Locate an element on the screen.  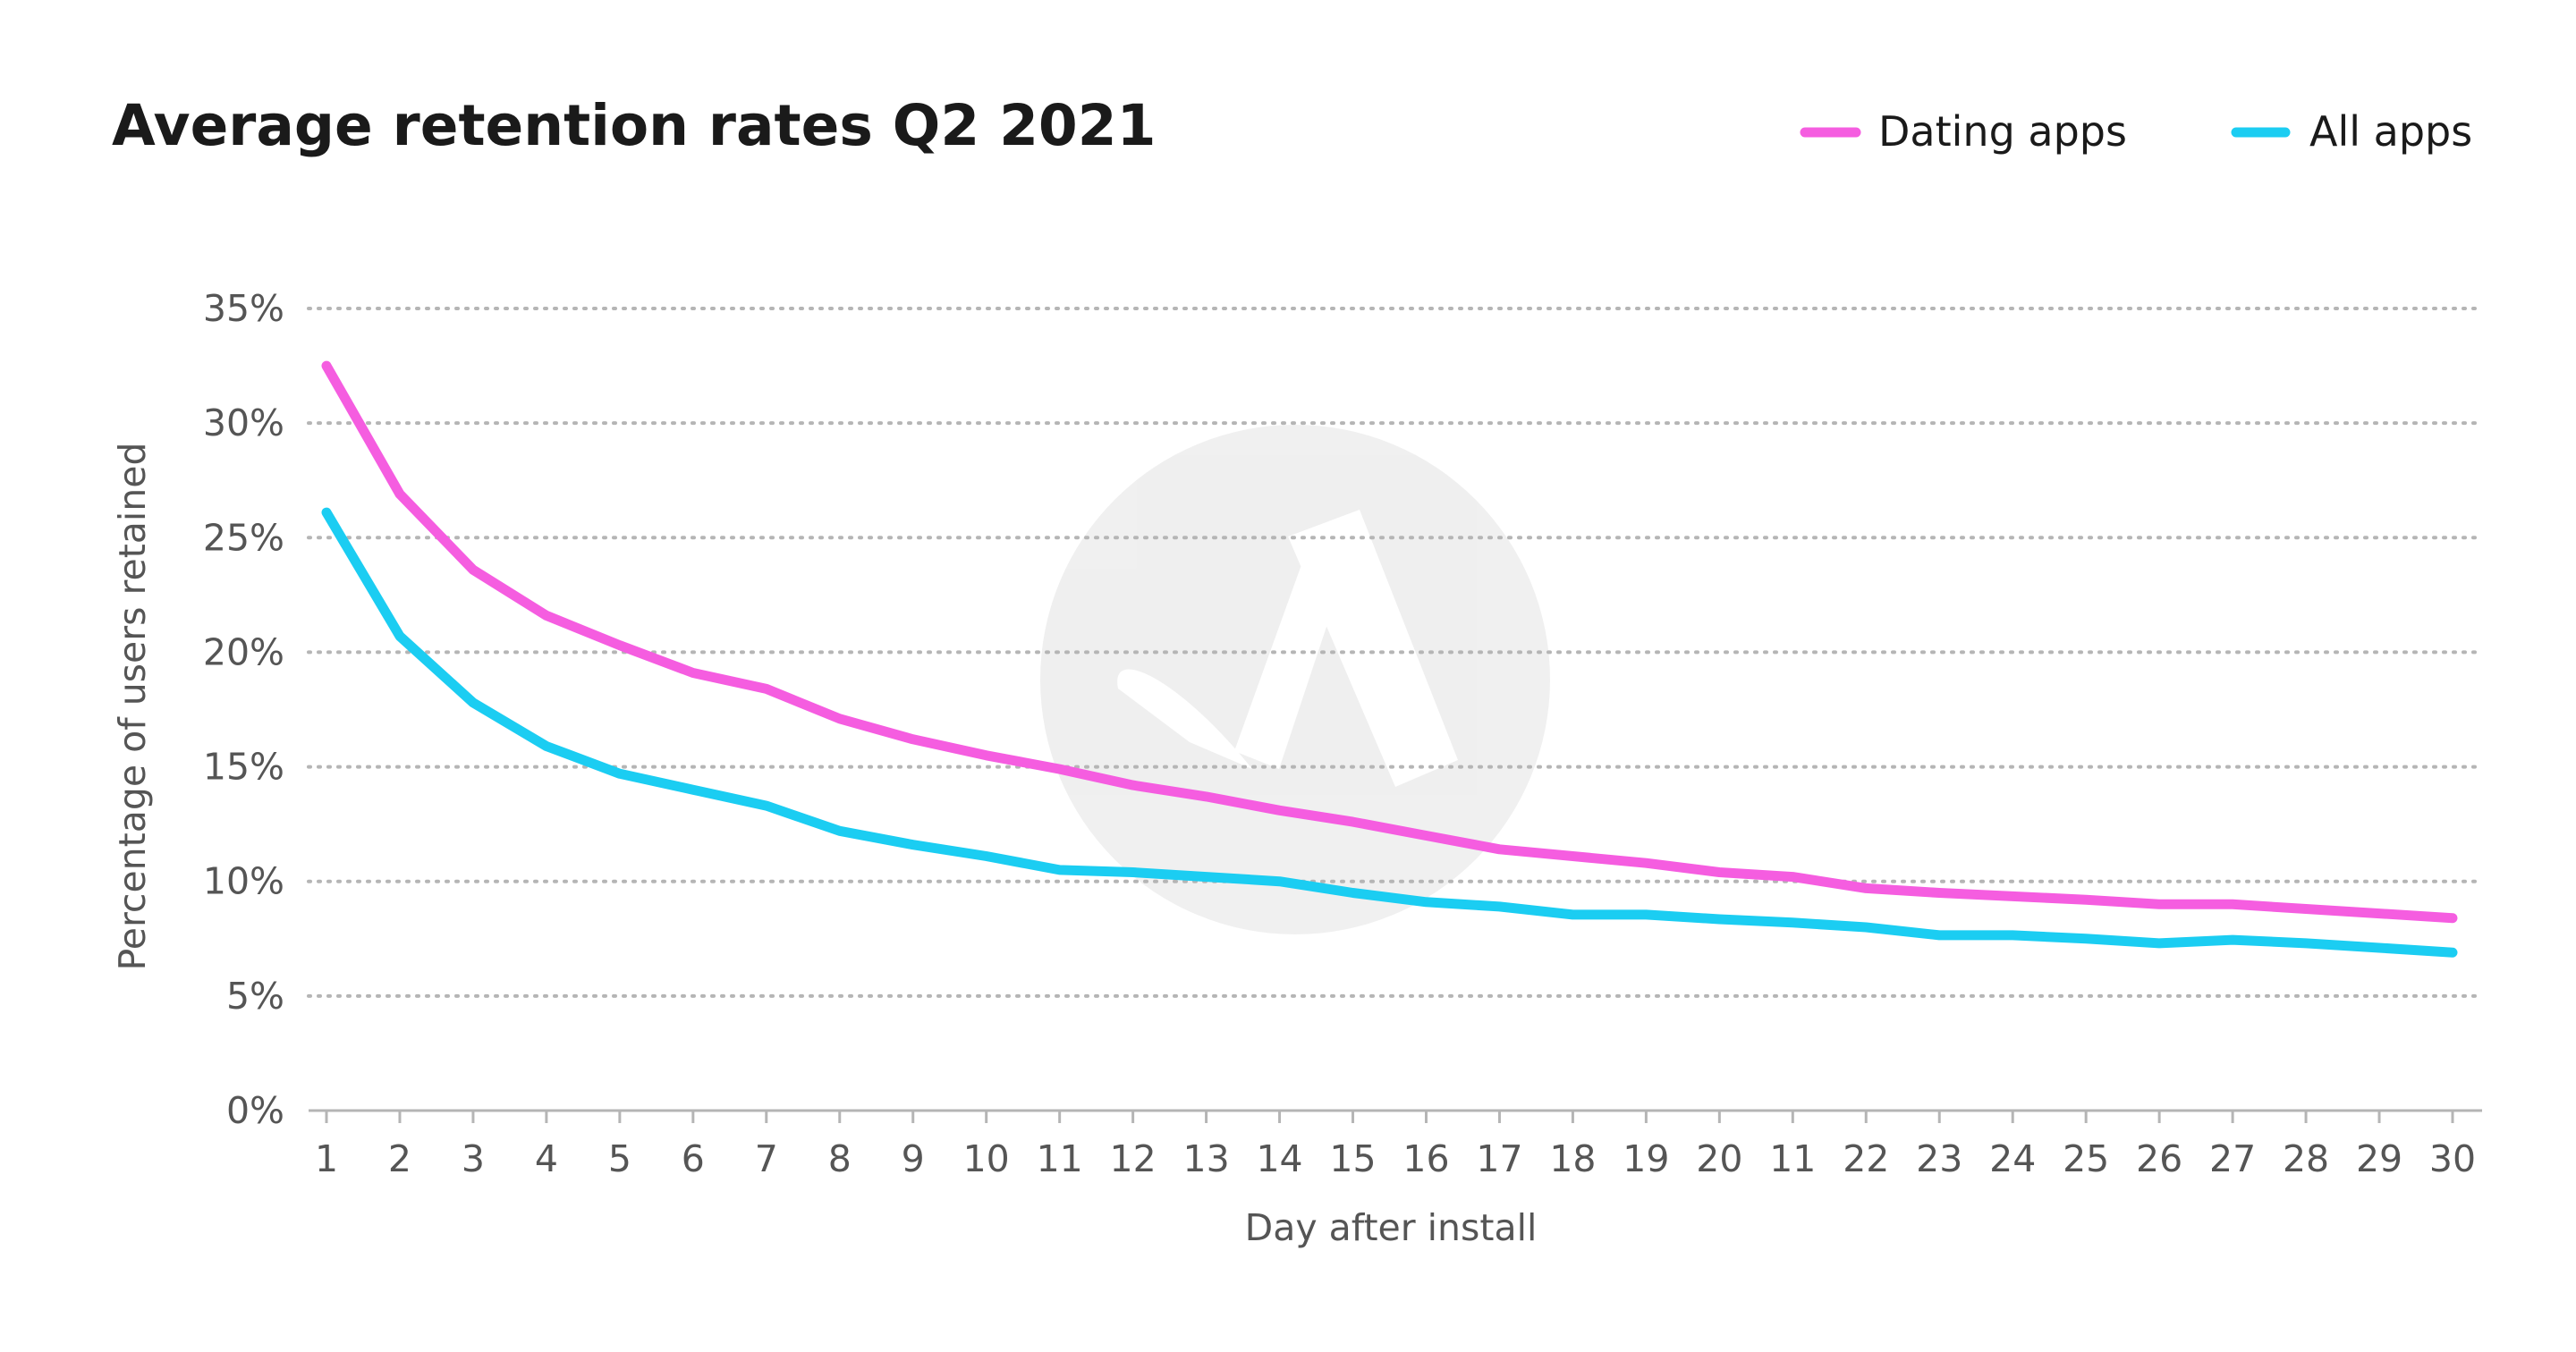
x-tick-label: 9 is located at coordinates (913, 1158).